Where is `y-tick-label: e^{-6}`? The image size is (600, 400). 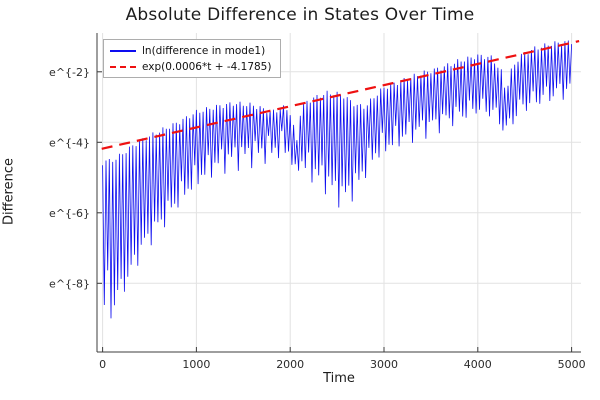
y-tick-label: e^{-6} is located at coordinates (69, 213).